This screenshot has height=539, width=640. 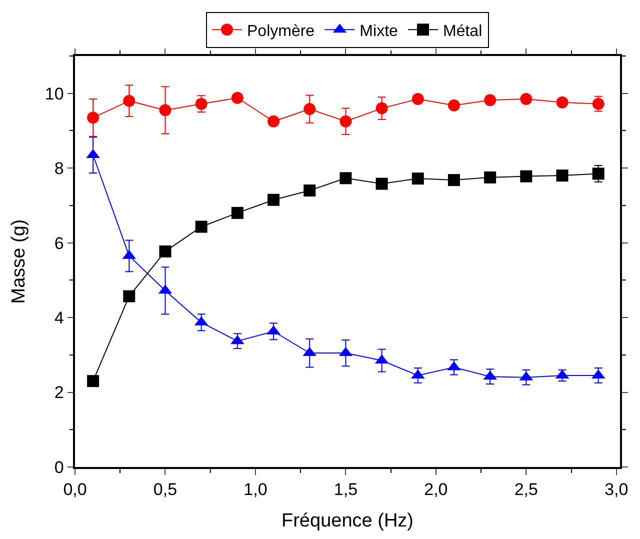 I want to click on y-tick-label: 2, so click(x=59, y=392).